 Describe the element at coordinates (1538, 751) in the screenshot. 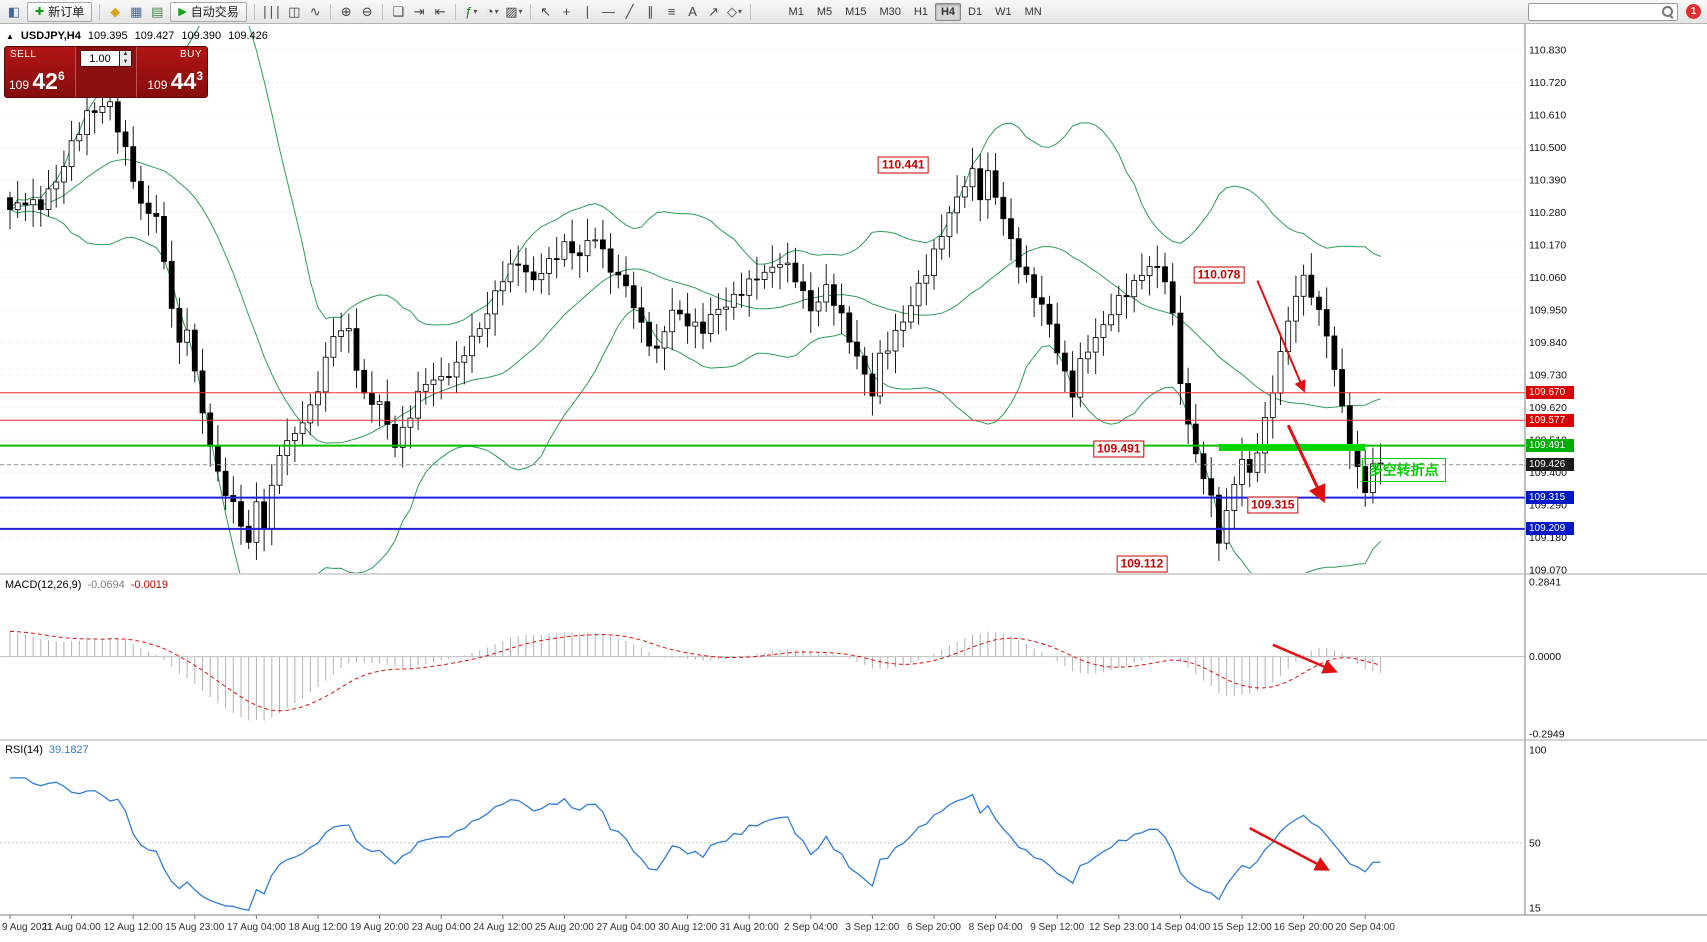

I see `rsi-scale-label: 100` at that location.